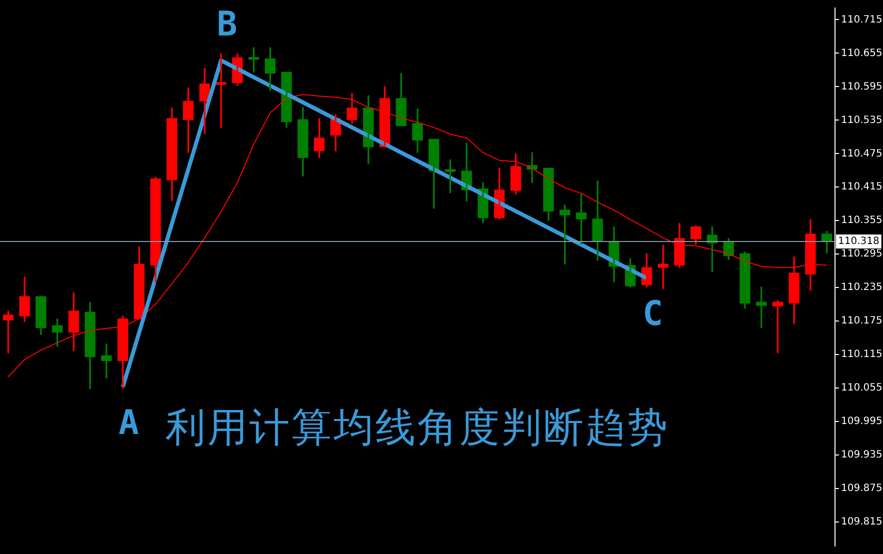  Describe the element at coordinates (861, 187) in the screenshot. I see `y-tick-label: 110.415` at that location.